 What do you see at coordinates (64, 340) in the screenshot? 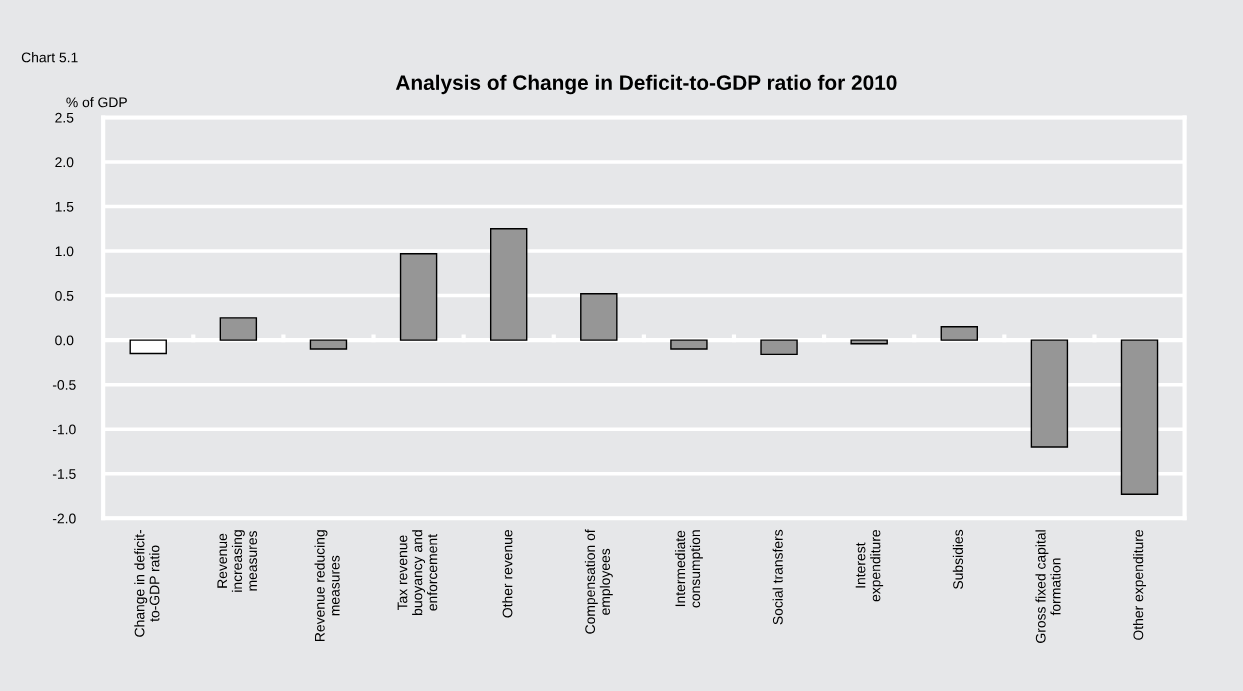
I see `y-tick-label: 0.0` at bounding box center [64, 340].